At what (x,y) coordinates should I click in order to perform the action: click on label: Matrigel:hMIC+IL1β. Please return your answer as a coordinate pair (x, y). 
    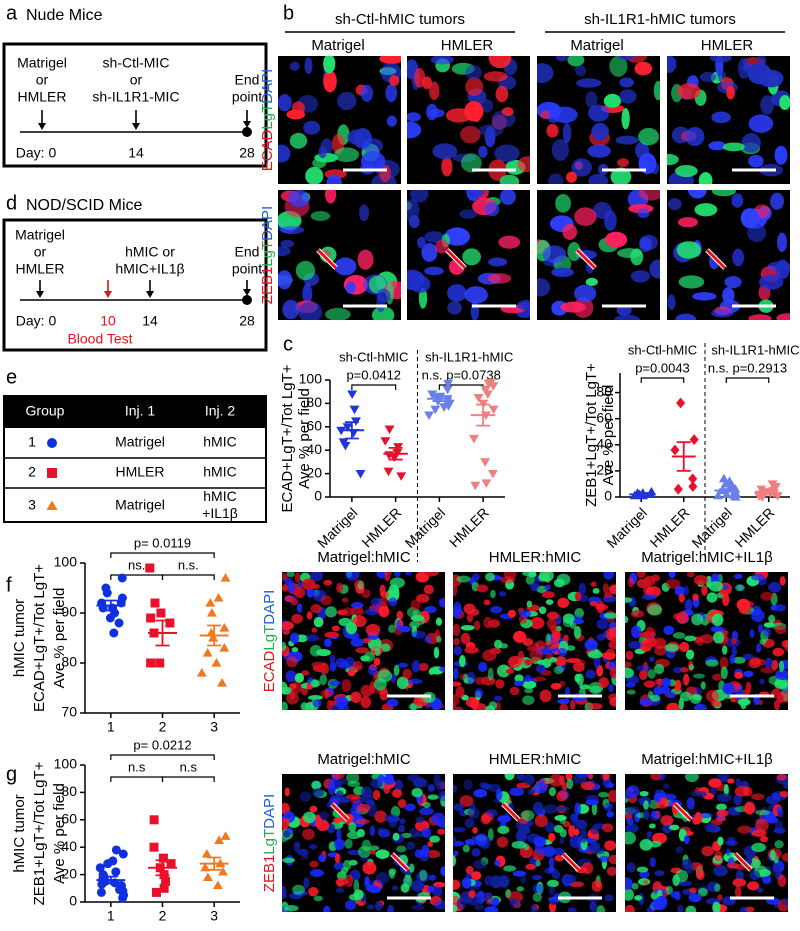
    Looking at the image, I should click on (707, 759).